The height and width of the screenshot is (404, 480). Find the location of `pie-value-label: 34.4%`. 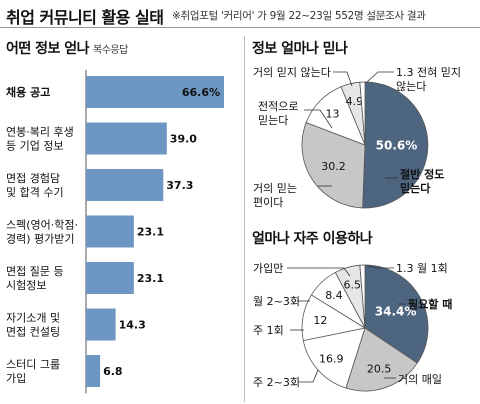

pie-value-label: 34.4% is located at coordinates (396, 312).